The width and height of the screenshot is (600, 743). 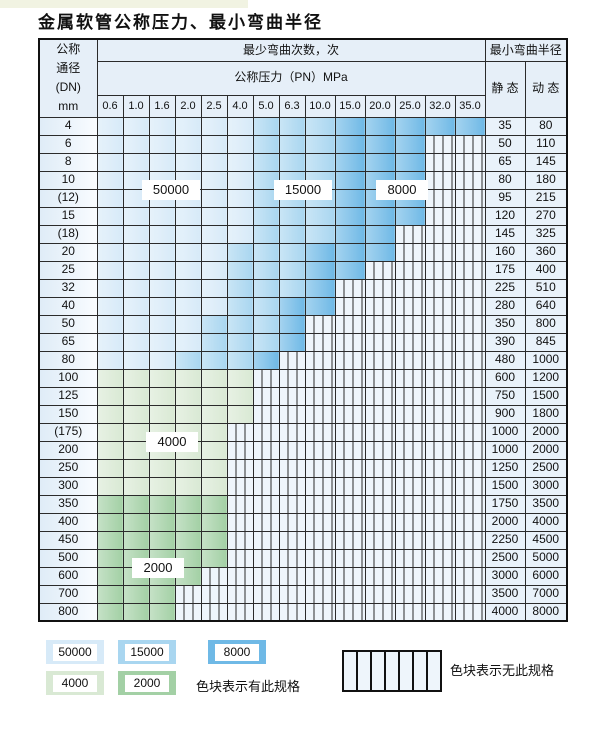 I want to click on pressure-col-header: 6.3, so click(x=292, y=106).